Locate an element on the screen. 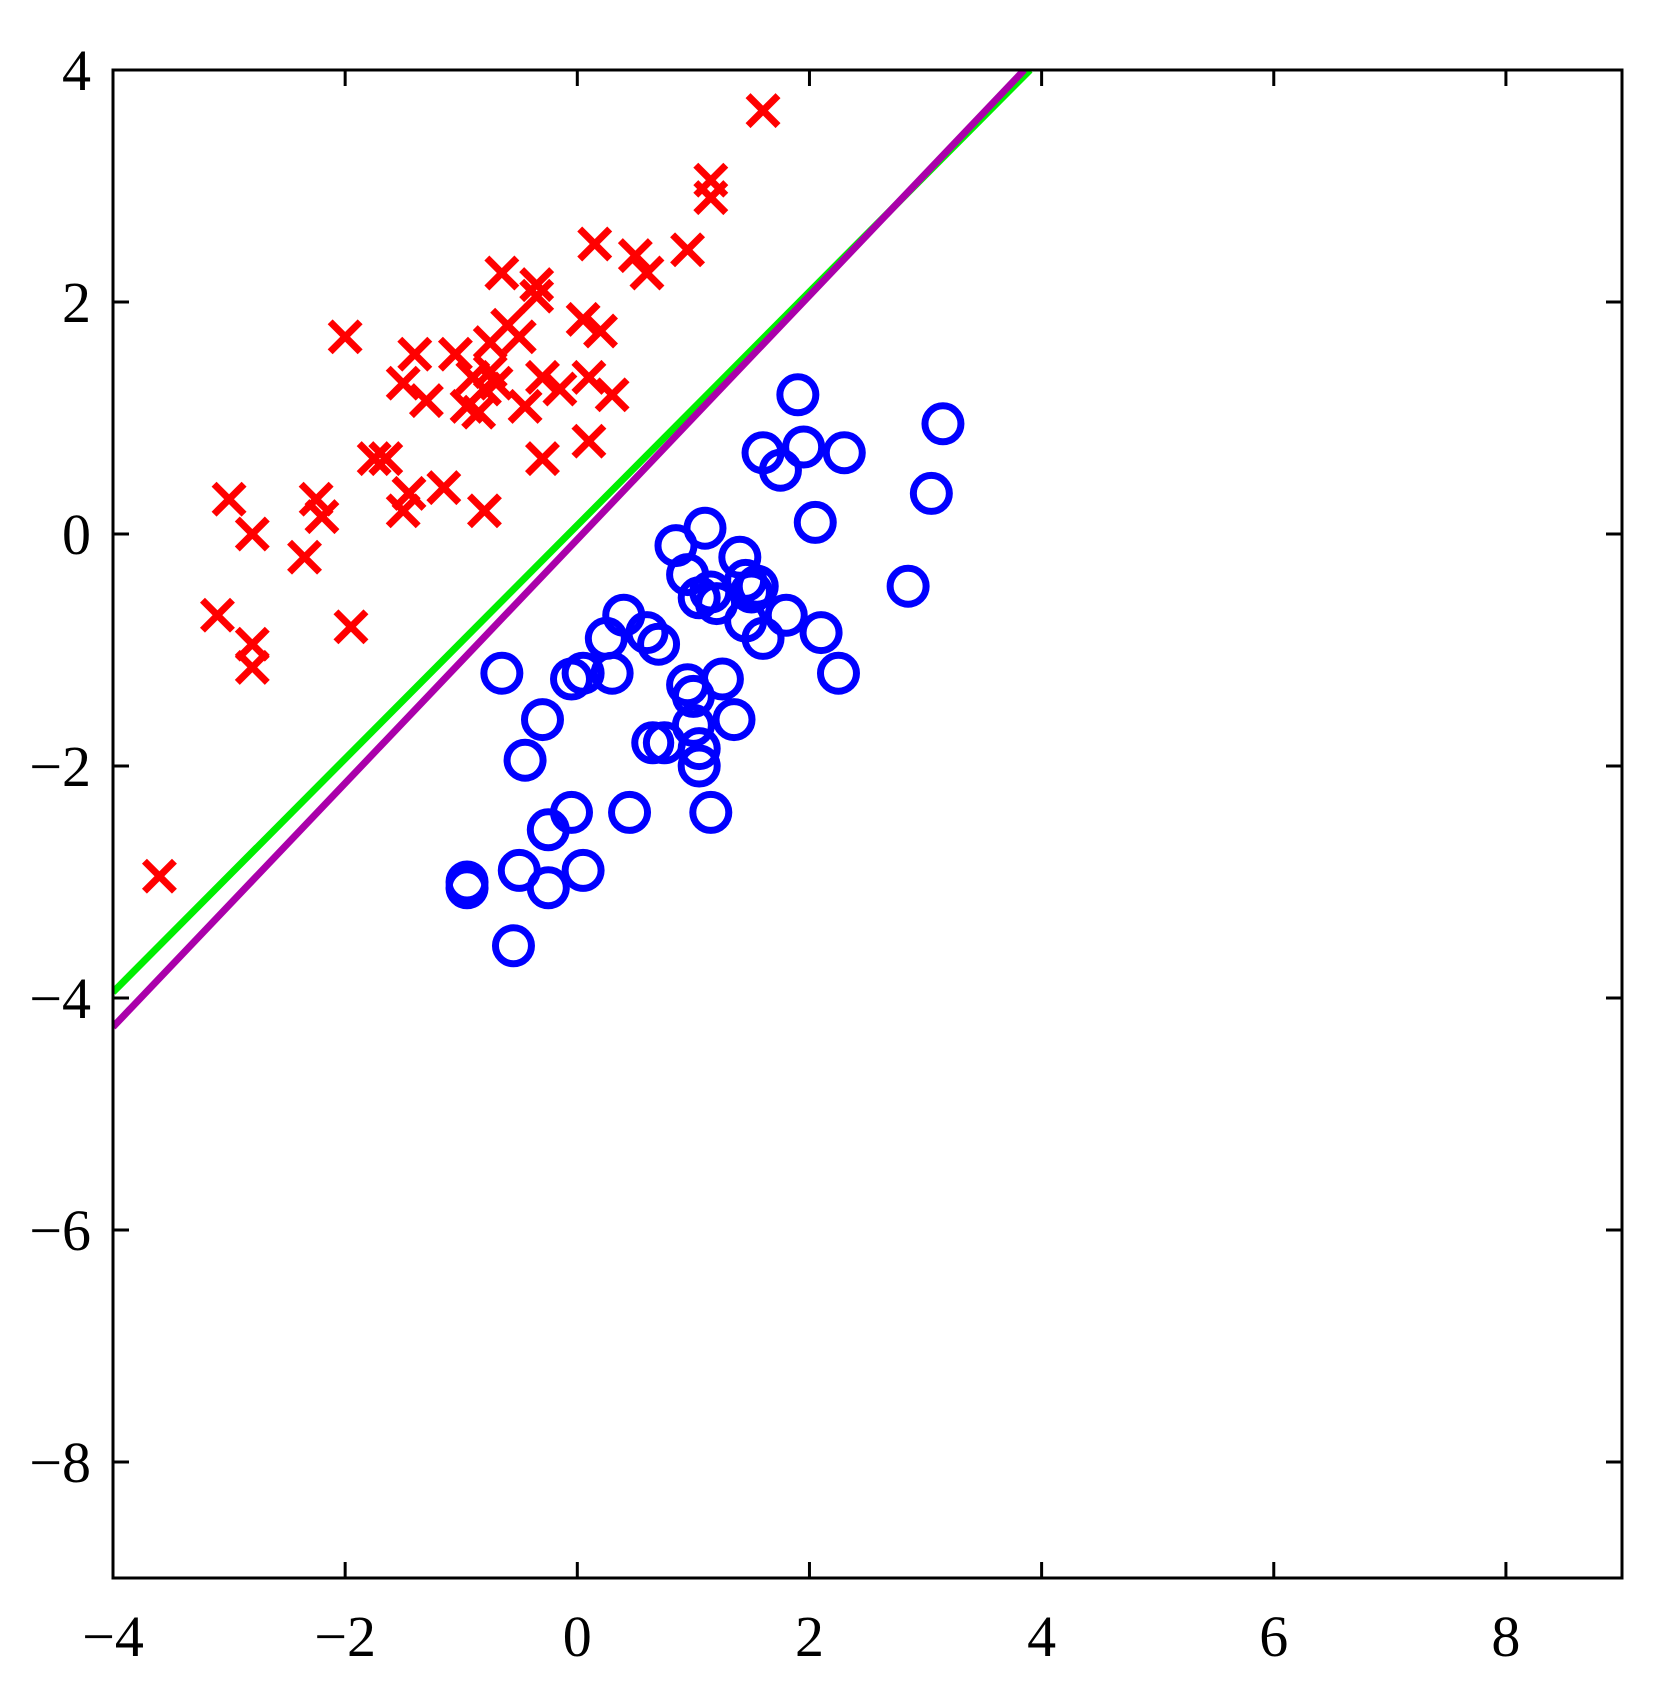 Image resolution: width=1658 pixels, height=1683 pixels. x-tick-label: 6 is located at coordinates (1273, 1636).